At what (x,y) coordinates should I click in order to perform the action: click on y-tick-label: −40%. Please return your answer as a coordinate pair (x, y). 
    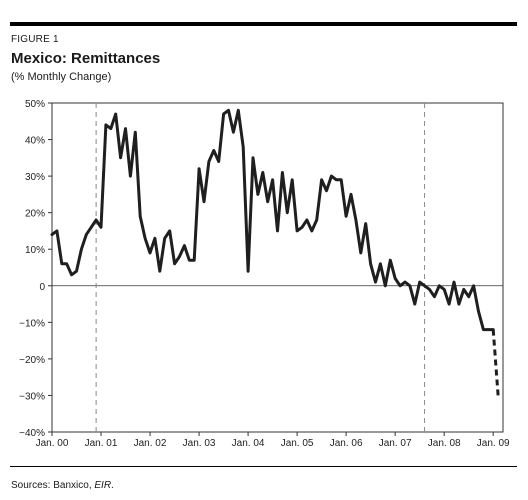
    Looking at the image, I should click on (32, 433).